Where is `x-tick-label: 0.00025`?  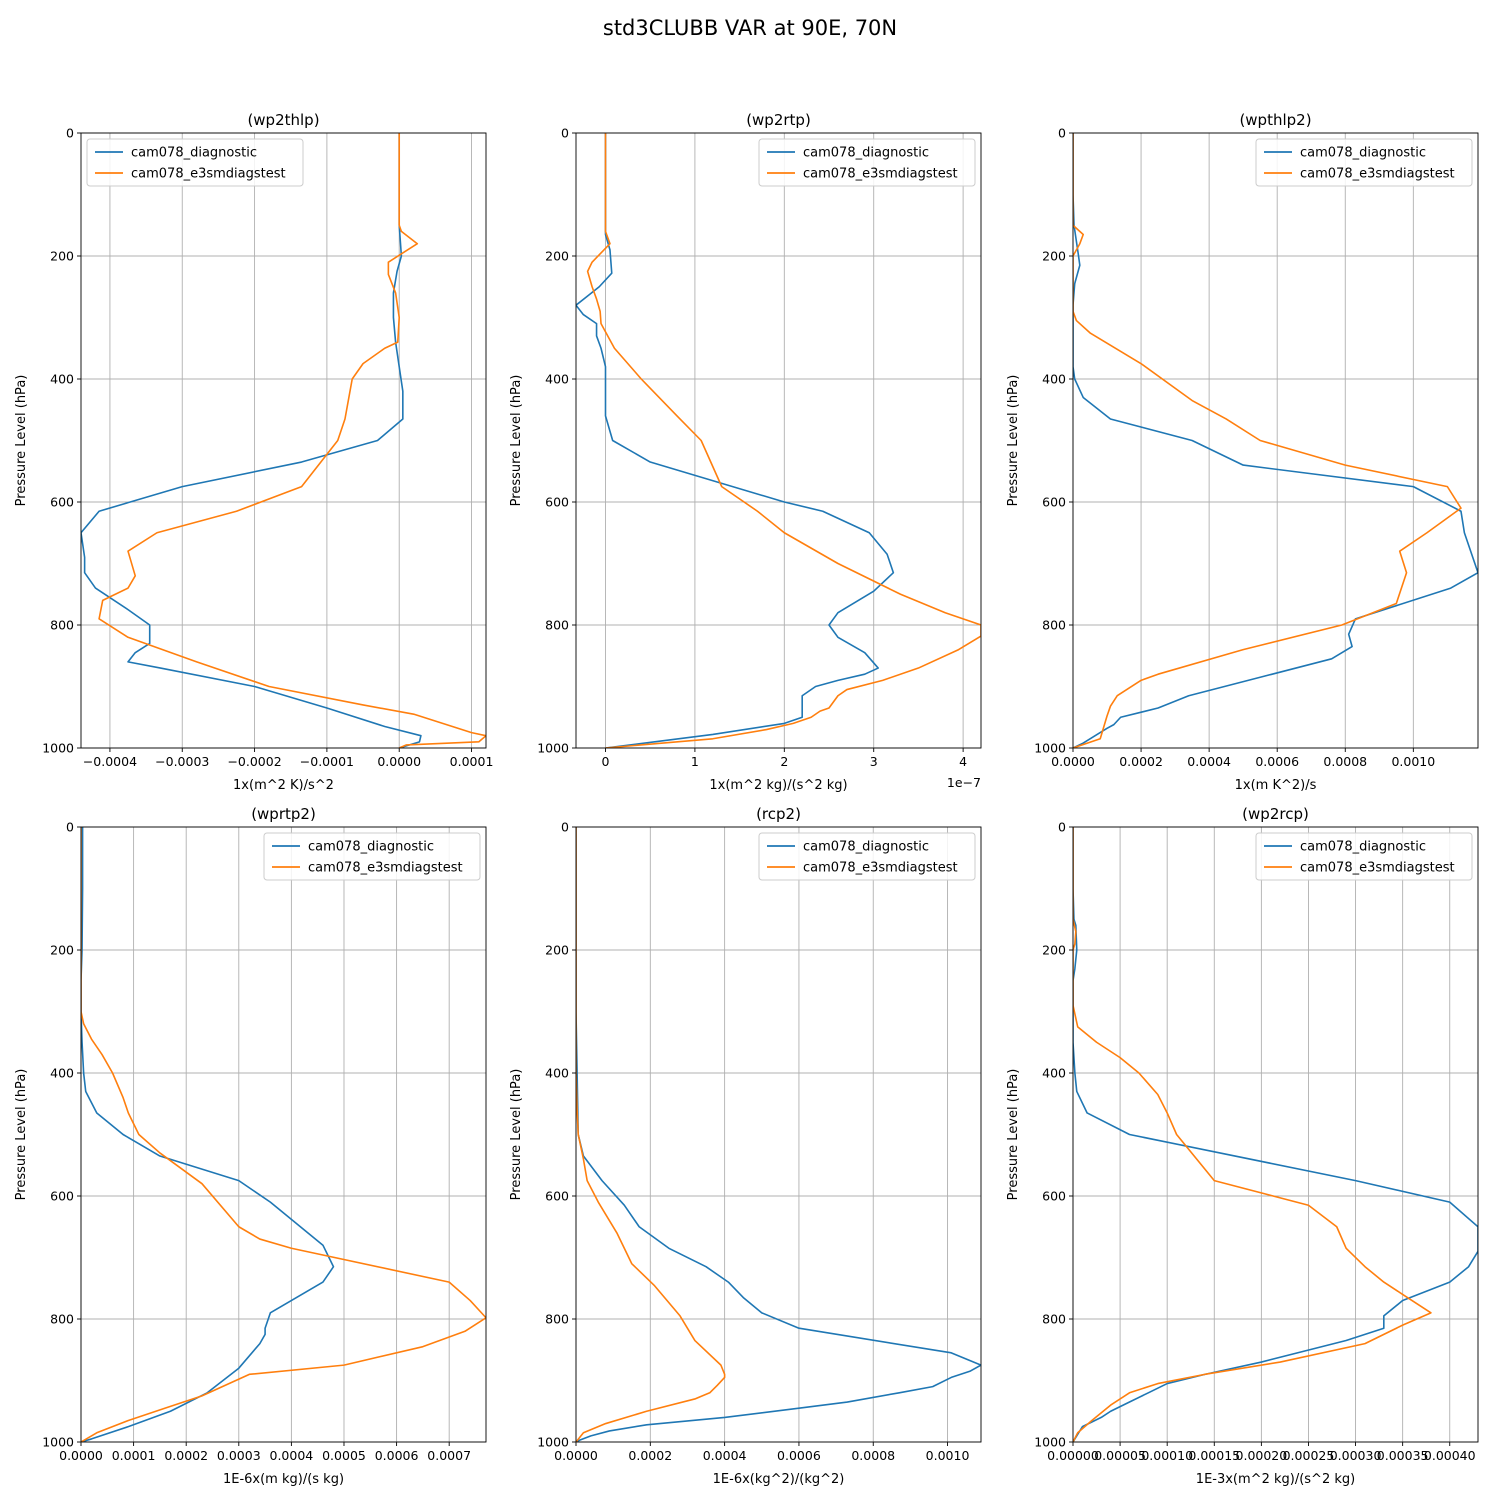 x-tick-label: 0.00025 is located at coordinates (1309, 1455).